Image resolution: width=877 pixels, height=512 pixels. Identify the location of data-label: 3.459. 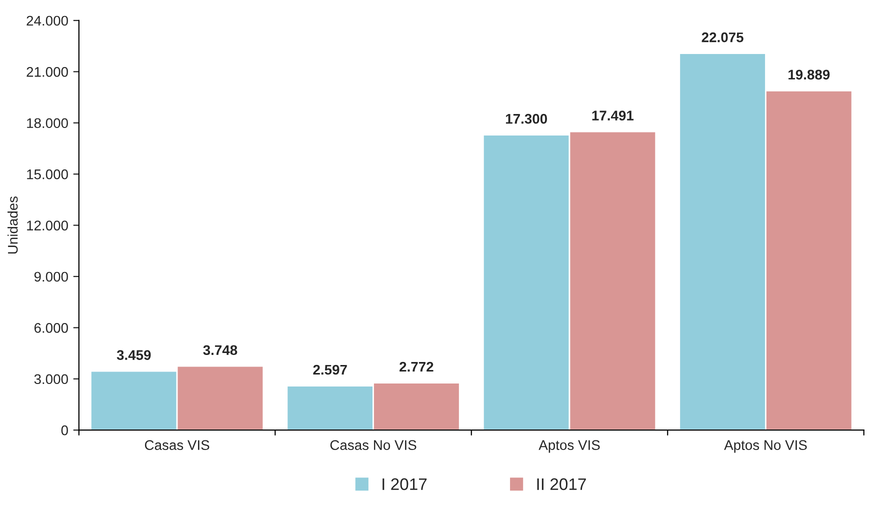
(133, 355).